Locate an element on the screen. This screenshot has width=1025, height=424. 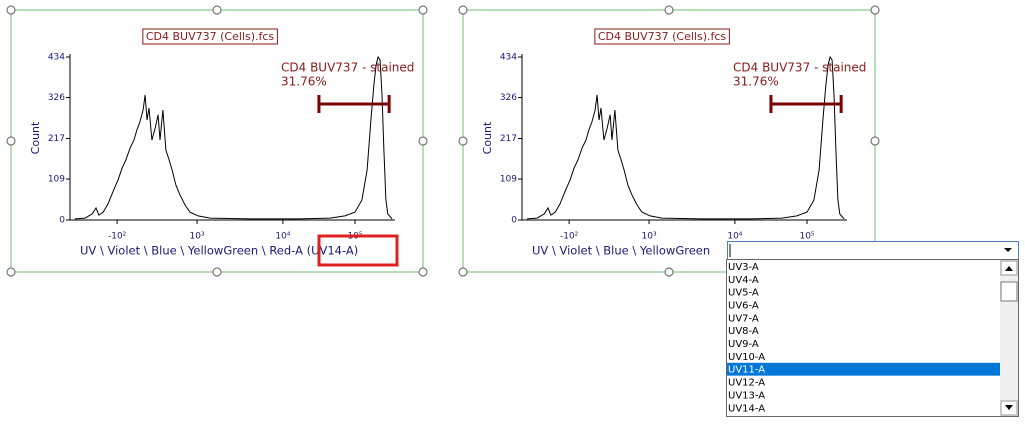
list-item: UV4-A is located at coordinates (743, 280).